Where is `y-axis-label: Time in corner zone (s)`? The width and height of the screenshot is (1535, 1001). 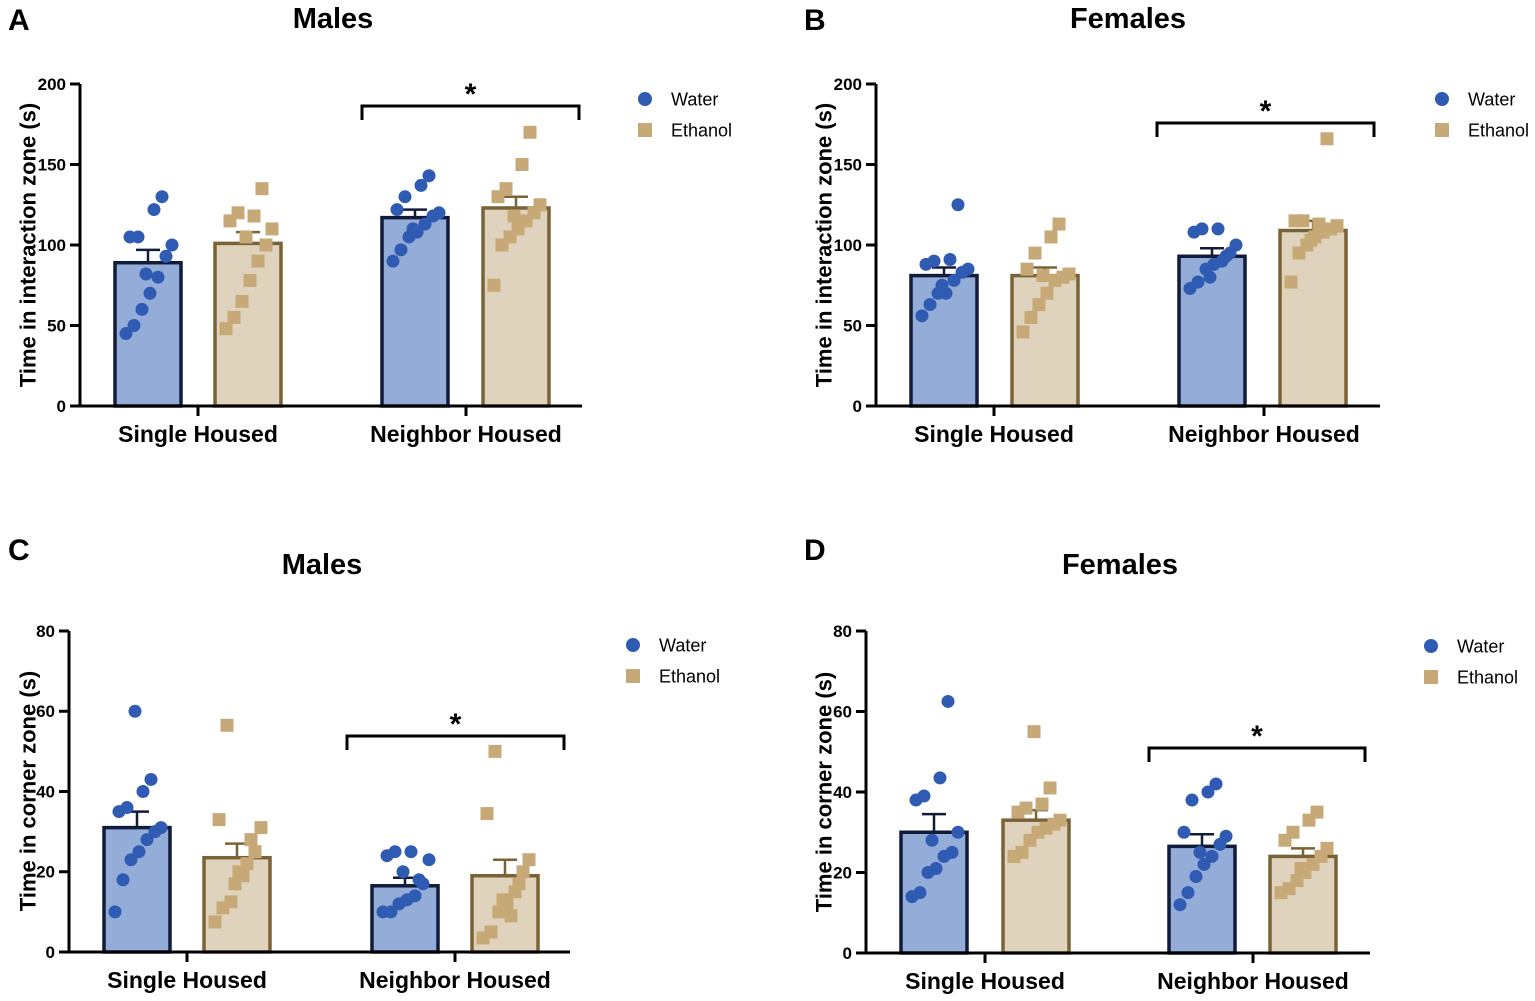
y-axis-label: Time in corner zone (s) is located at coordinates (824, 792).